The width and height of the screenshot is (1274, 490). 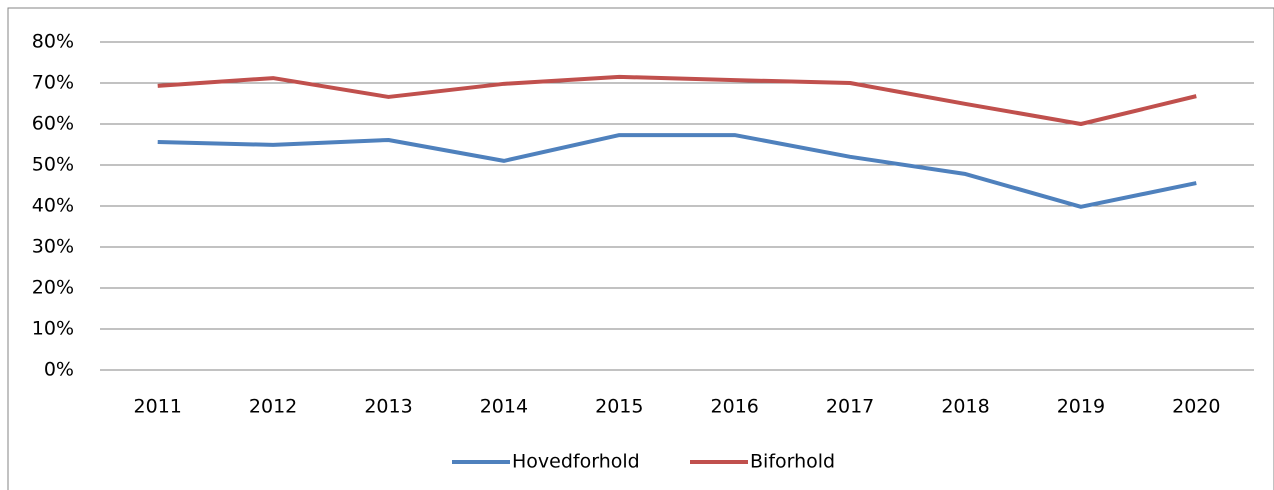 What do you see at coordinates (1081, 407) in the screenshot?
I see `x-tick-label: 2019` at bounding box center [1081, 407].